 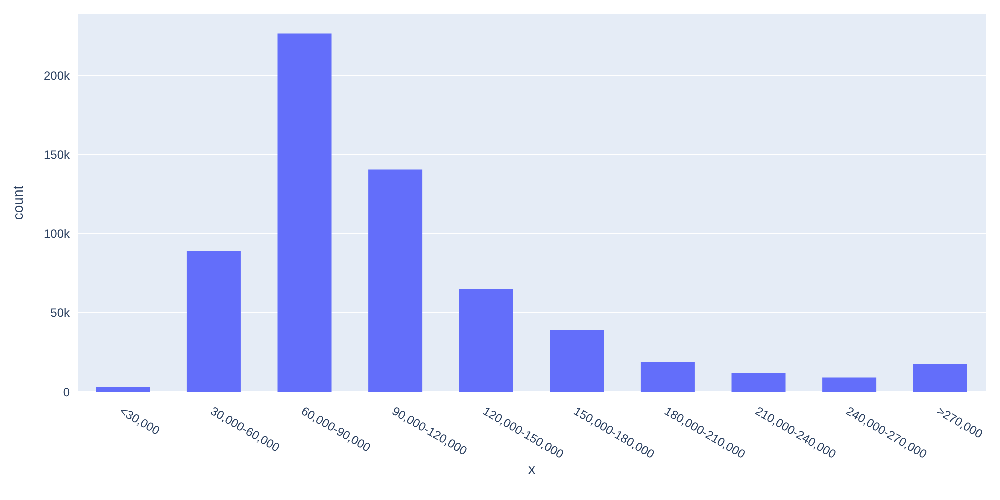 I want to click on y-tick-label: 150k, so click(x=57, y=155).